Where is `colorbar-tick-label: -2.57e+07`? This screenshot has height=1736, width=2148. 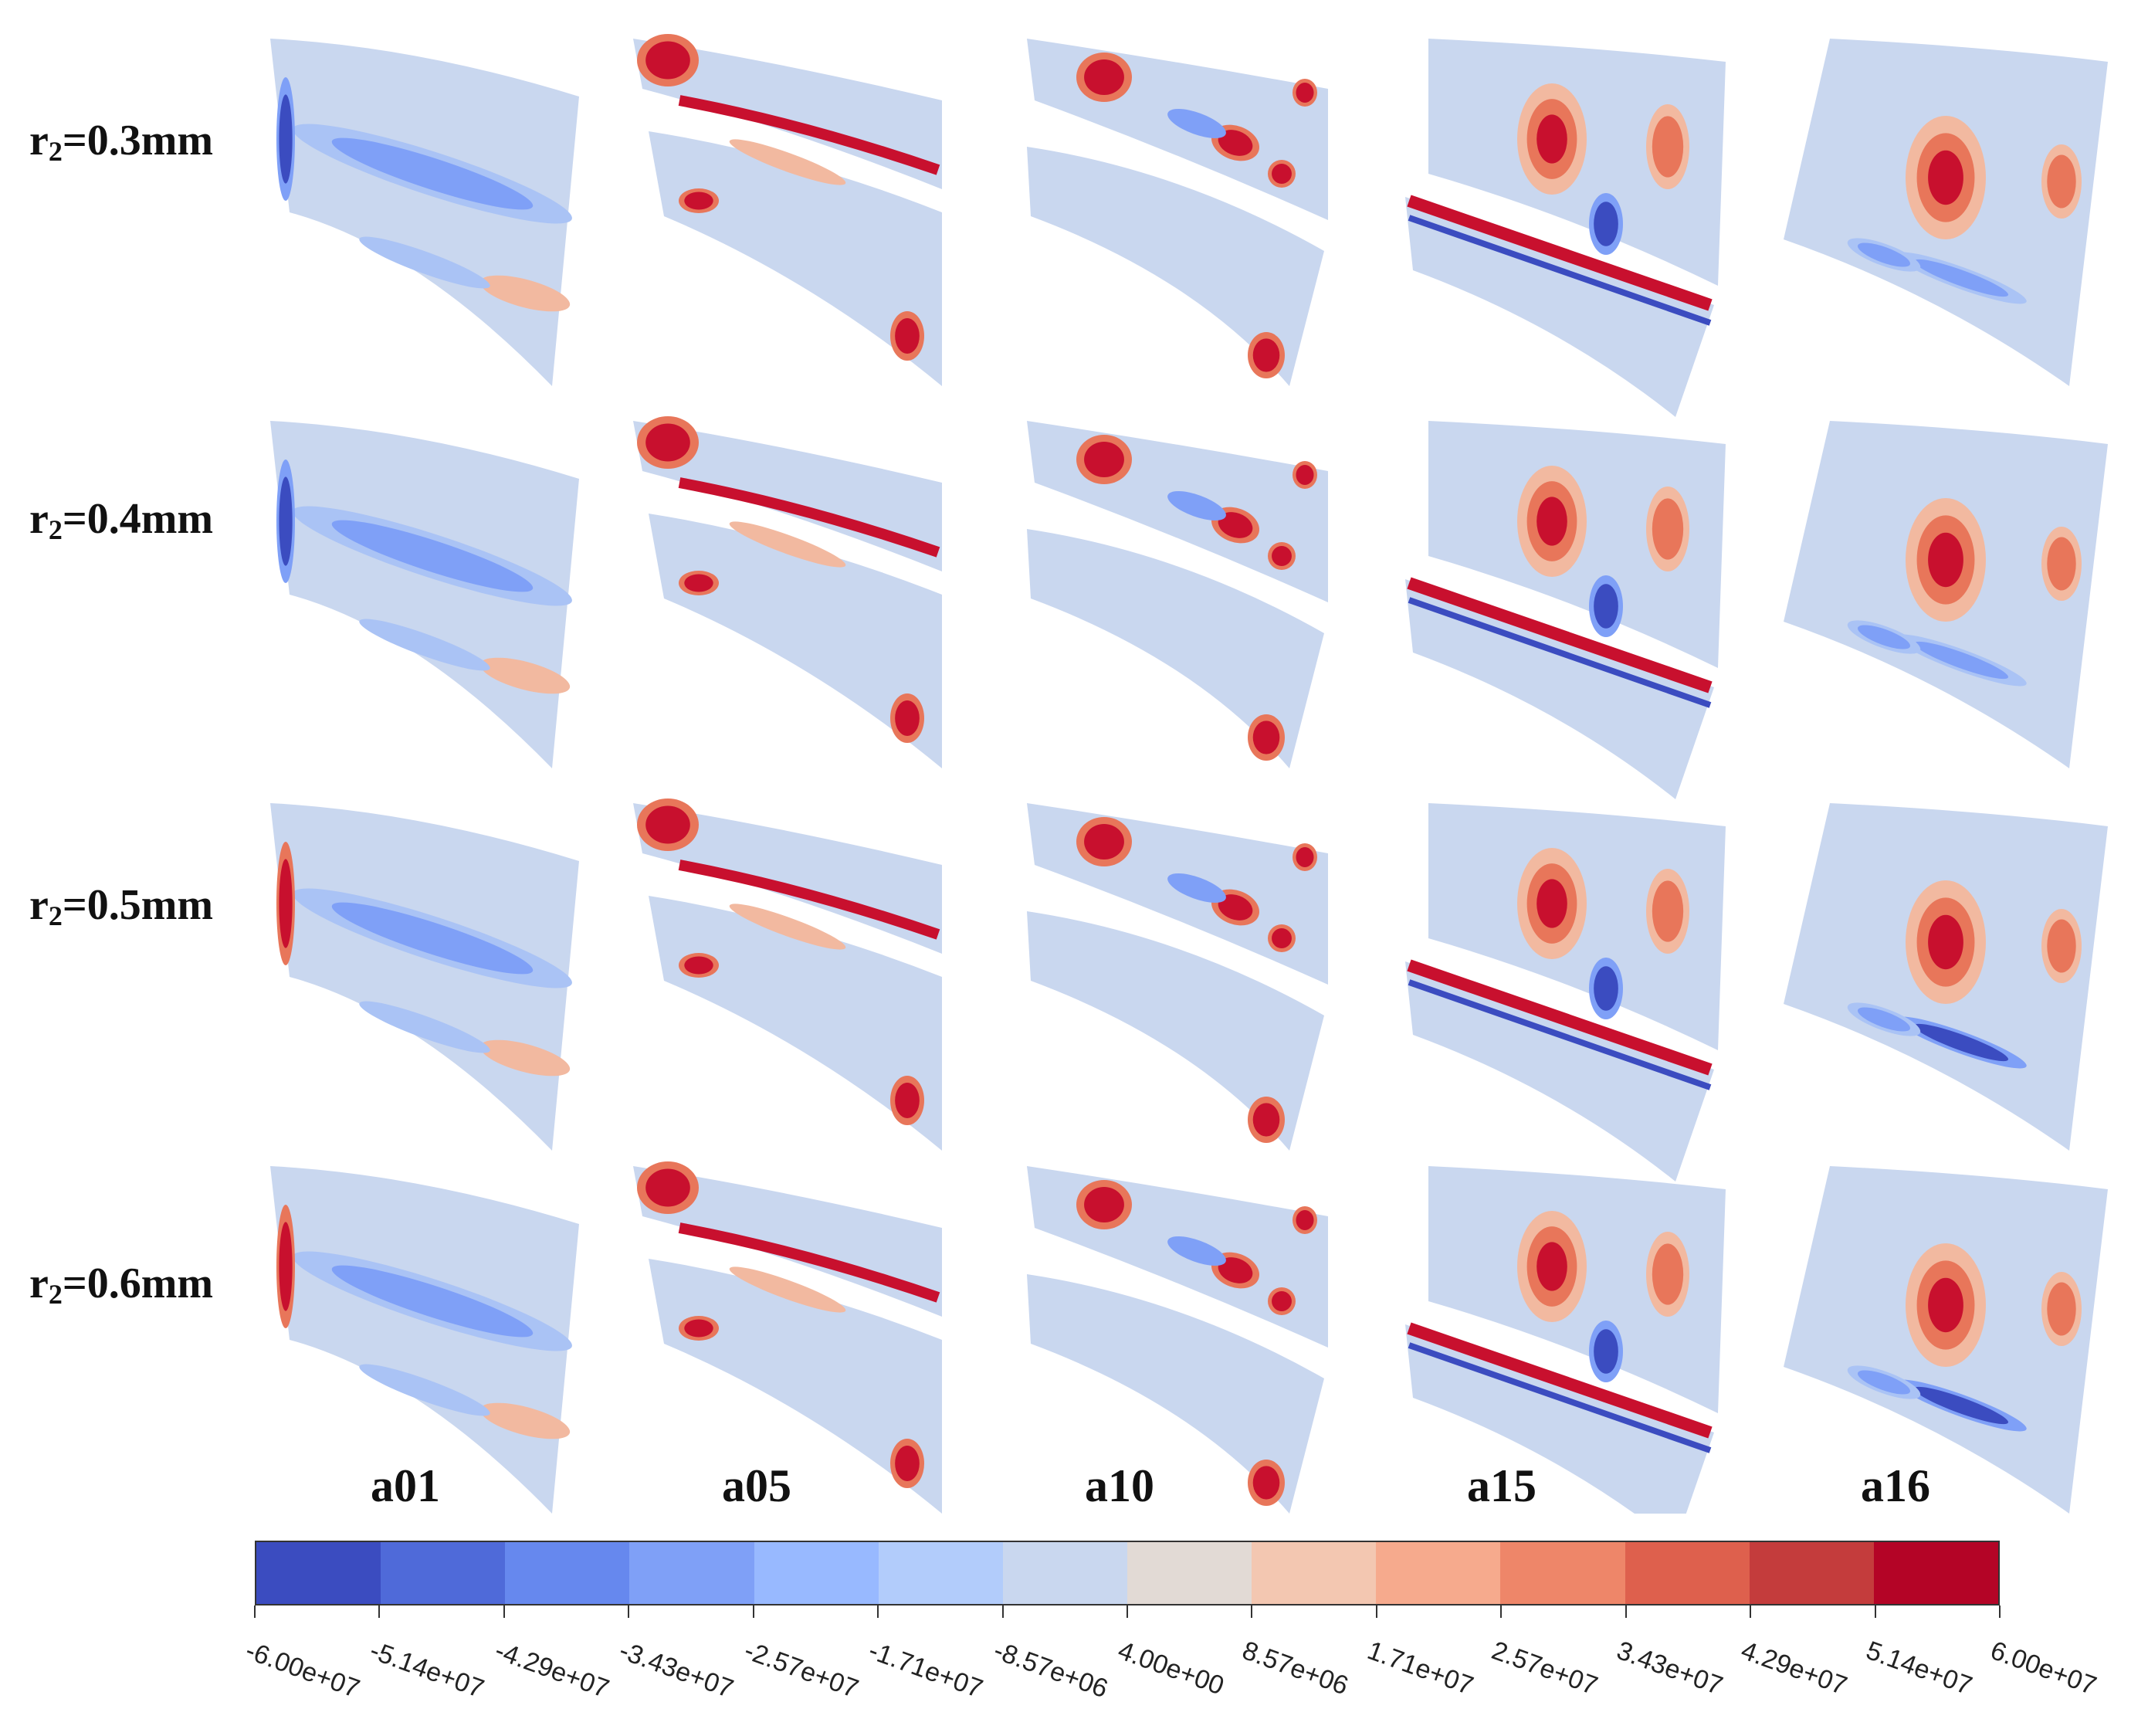 colorbar-tick-label: -2.57e+07 is located at coordinates (801, 1670).